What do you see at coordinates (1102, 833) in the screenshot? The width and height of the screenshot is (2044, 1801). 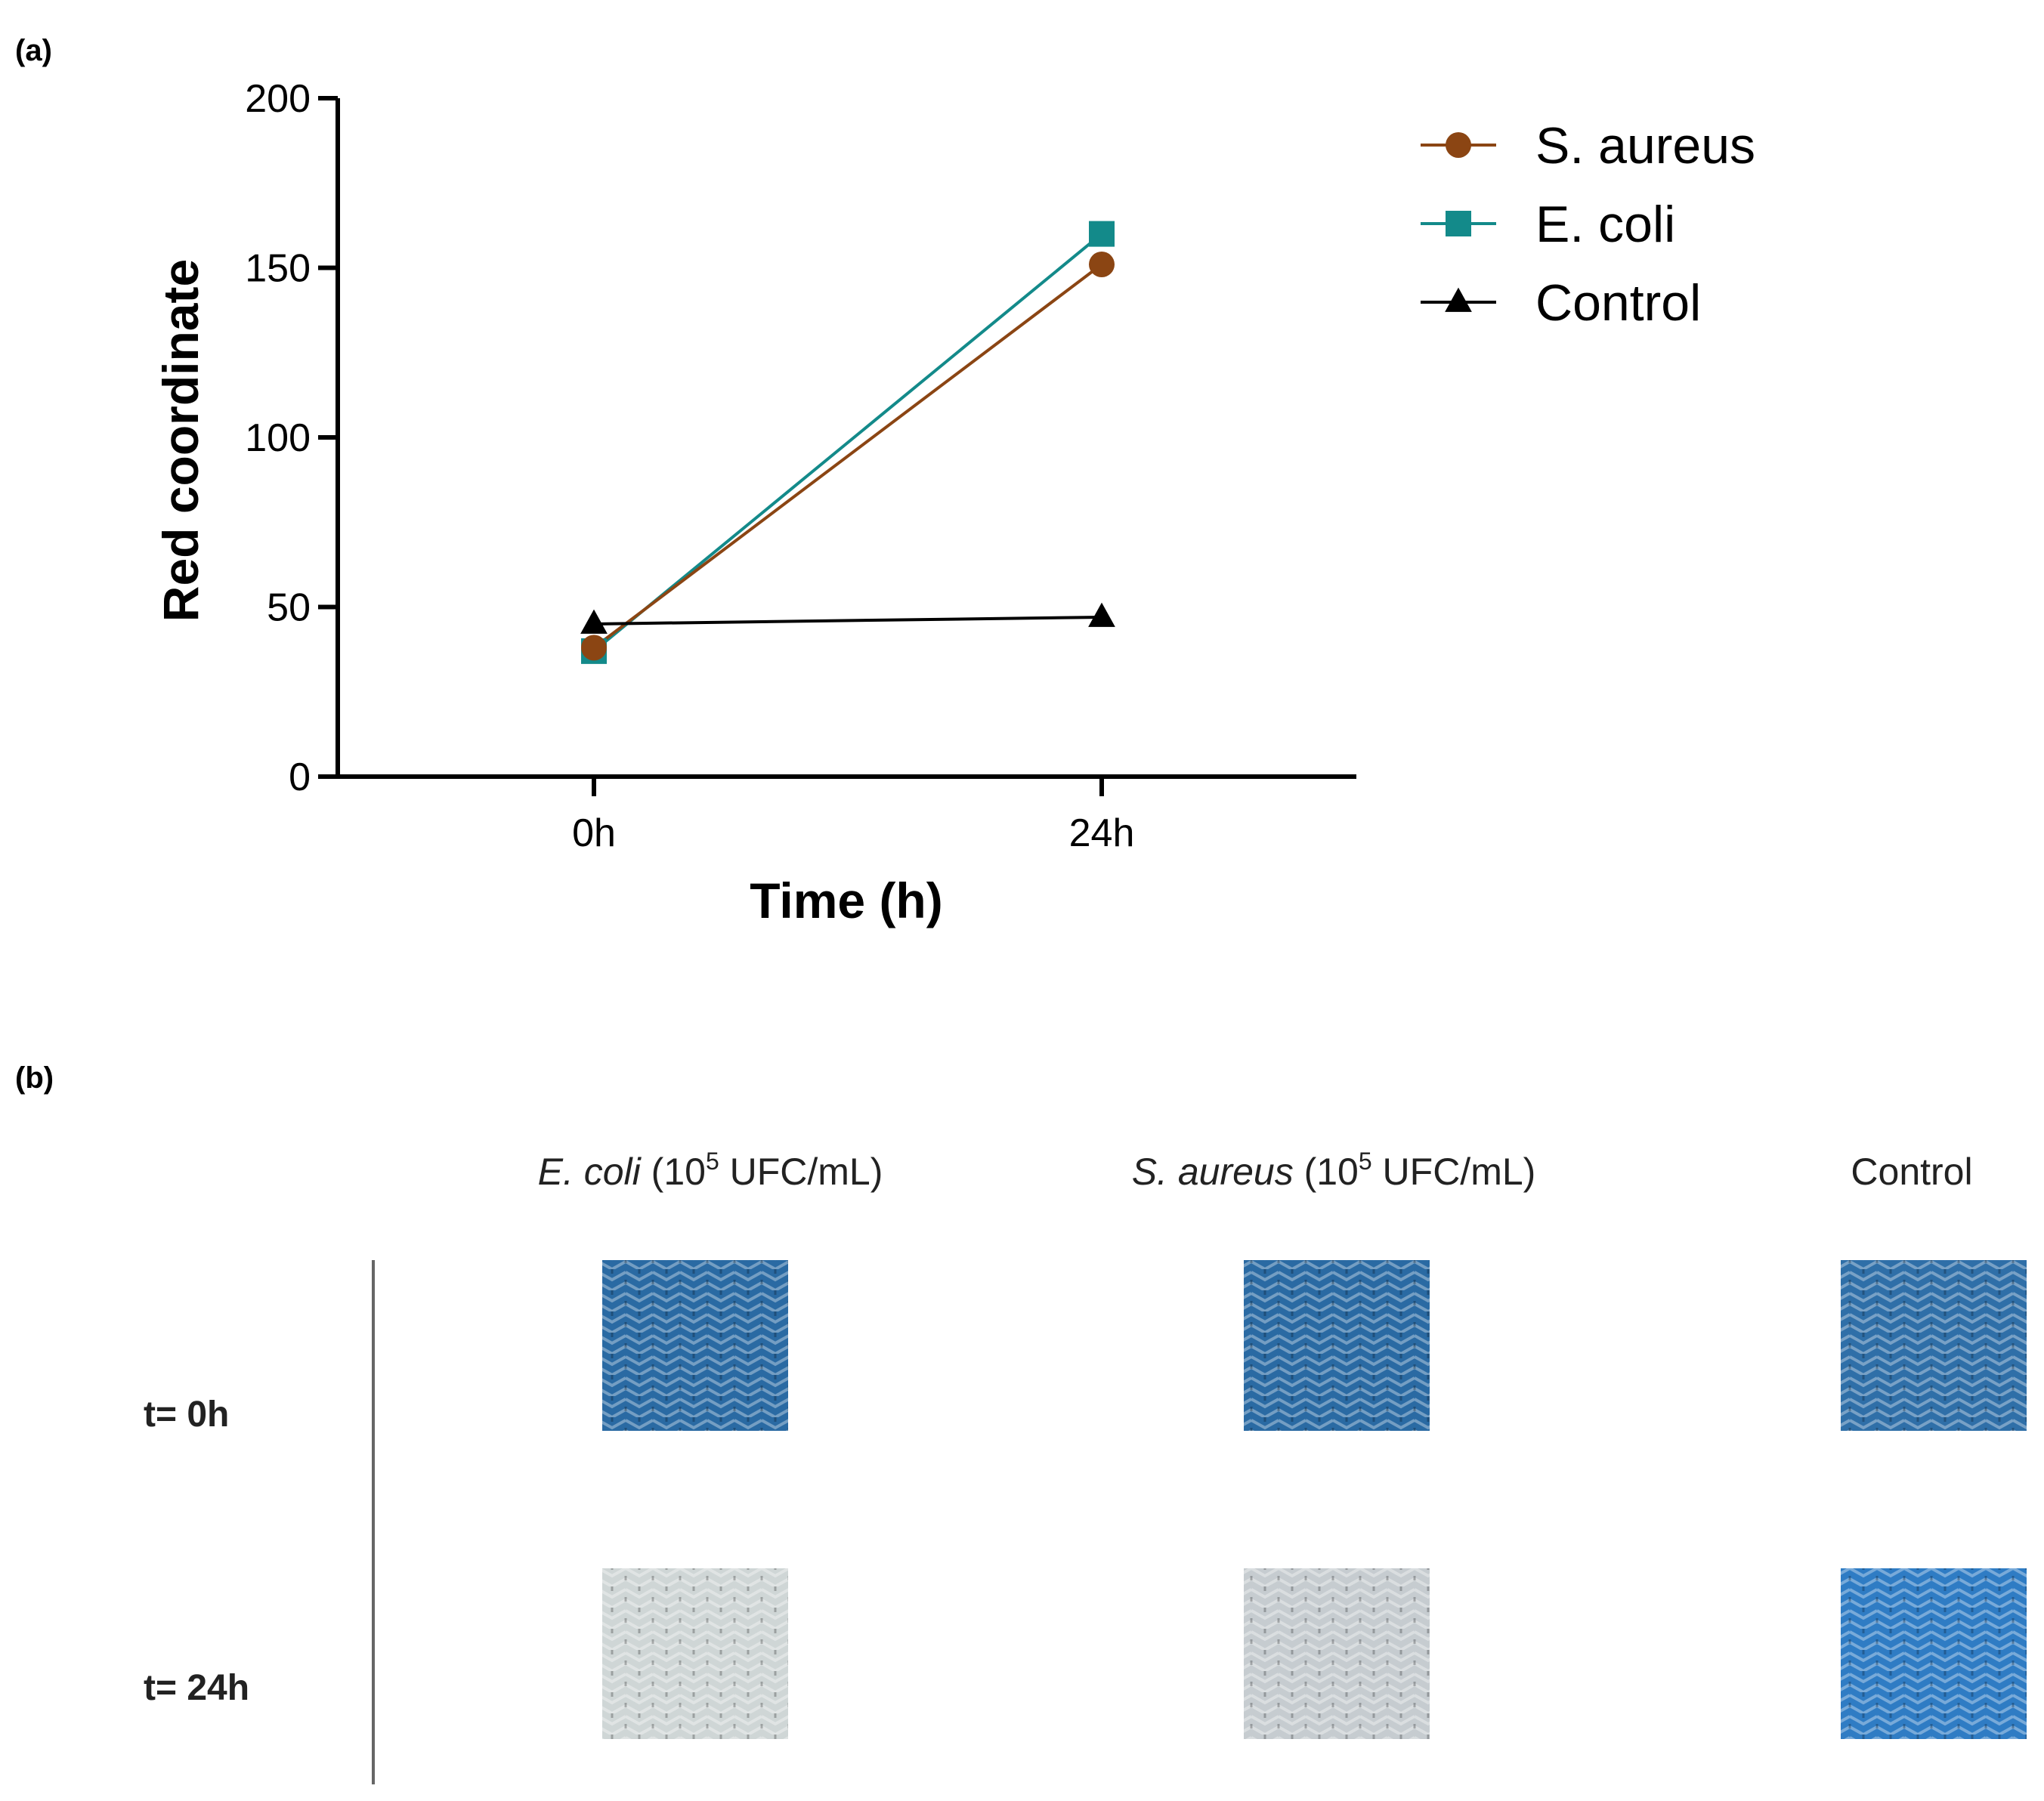 I see `x-tick-label: 24h` at bounding box center [1102, 833].